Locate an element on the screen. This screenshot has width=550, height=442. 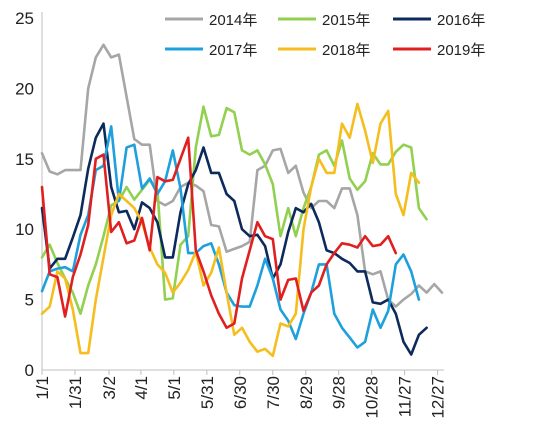
x-tick-label: 11/27 is located at coordinates (405, 396).